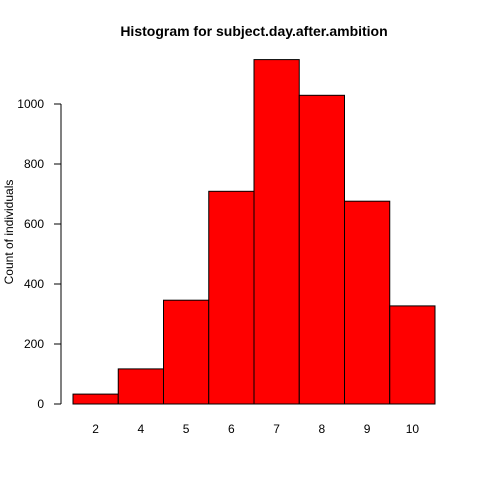 The width and height of the screenshot is (480, 480). Describe the element at coordinates (367, 429) in the screenshot. I see `x-tick-label-9: 9` at that location.